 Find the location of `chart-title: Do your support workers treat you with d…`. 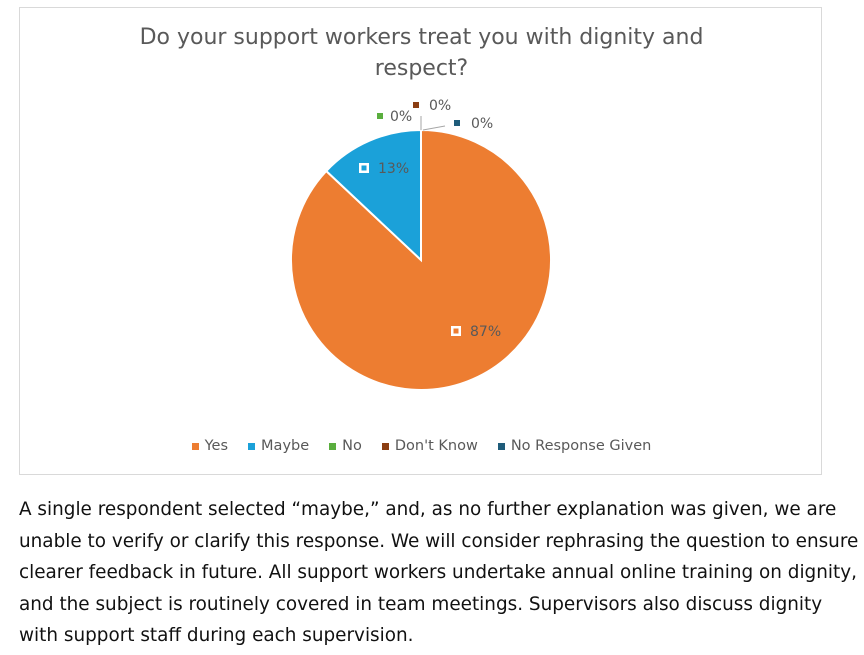

chart-title: Do your support workers treat you with d… is located at coordinates (421, 53).